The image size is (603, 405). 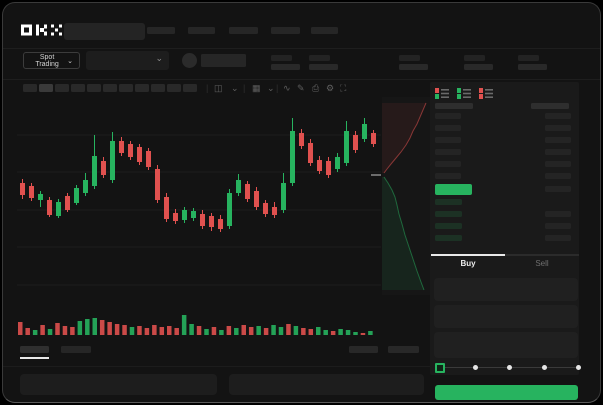 I want to click on screenshot-icon: ⎙, so click(x=316, y=88).